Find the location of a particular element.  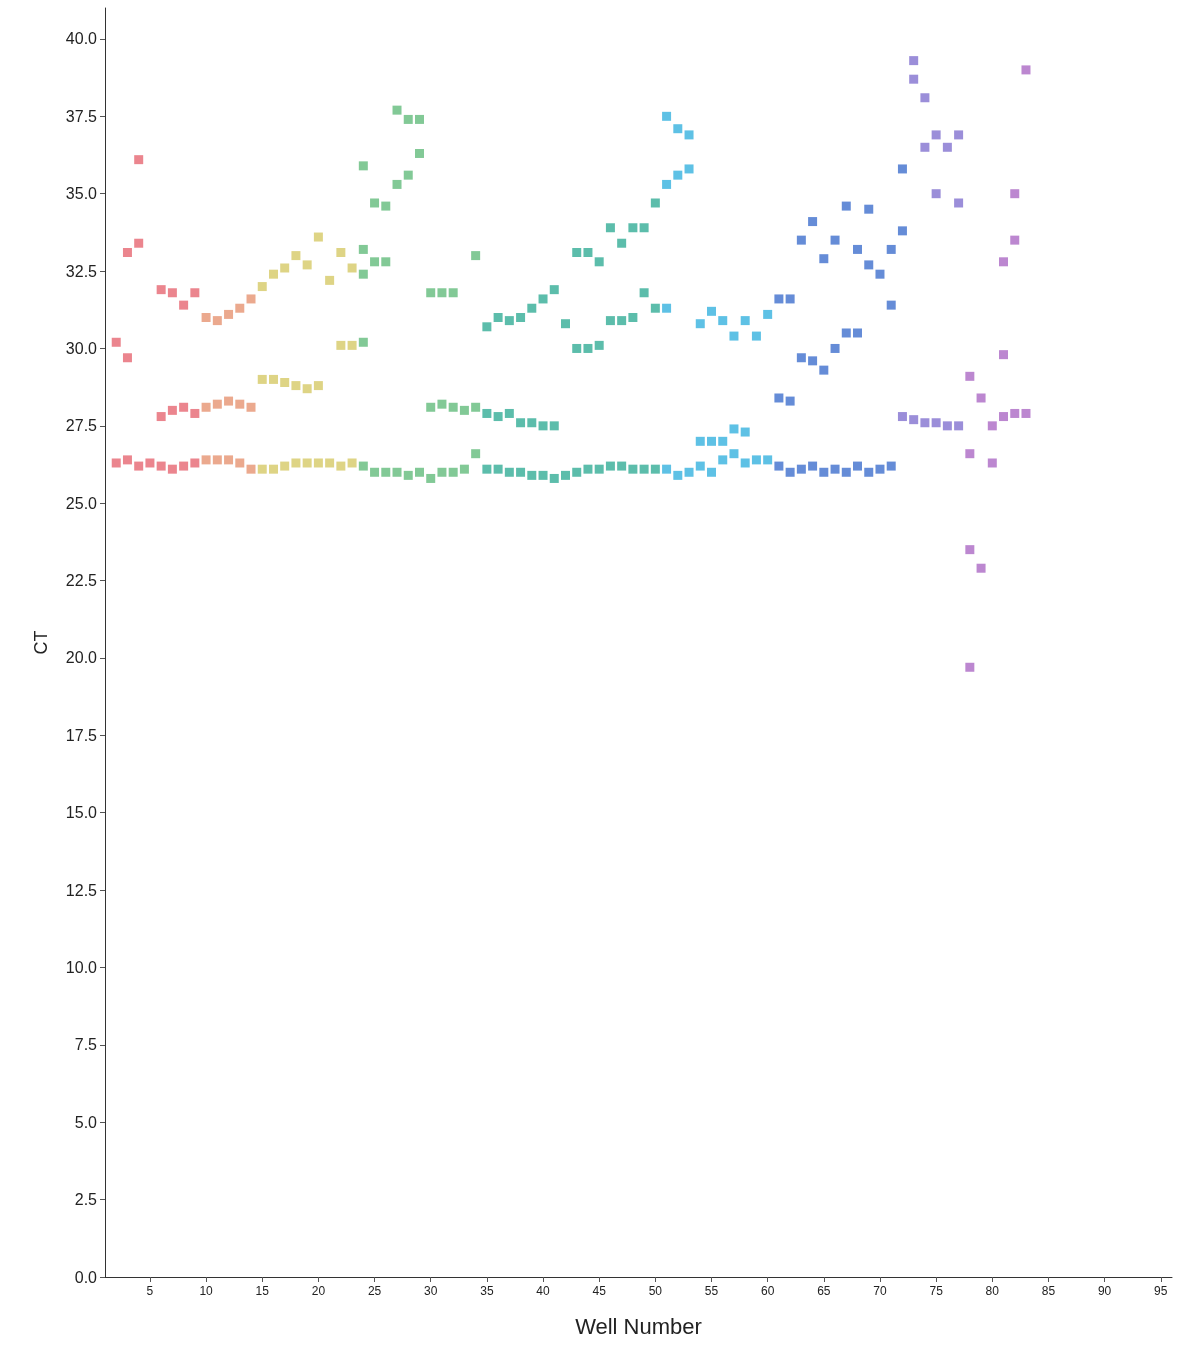

x-tick-label: 35 is located at coordinates (487, 1291).